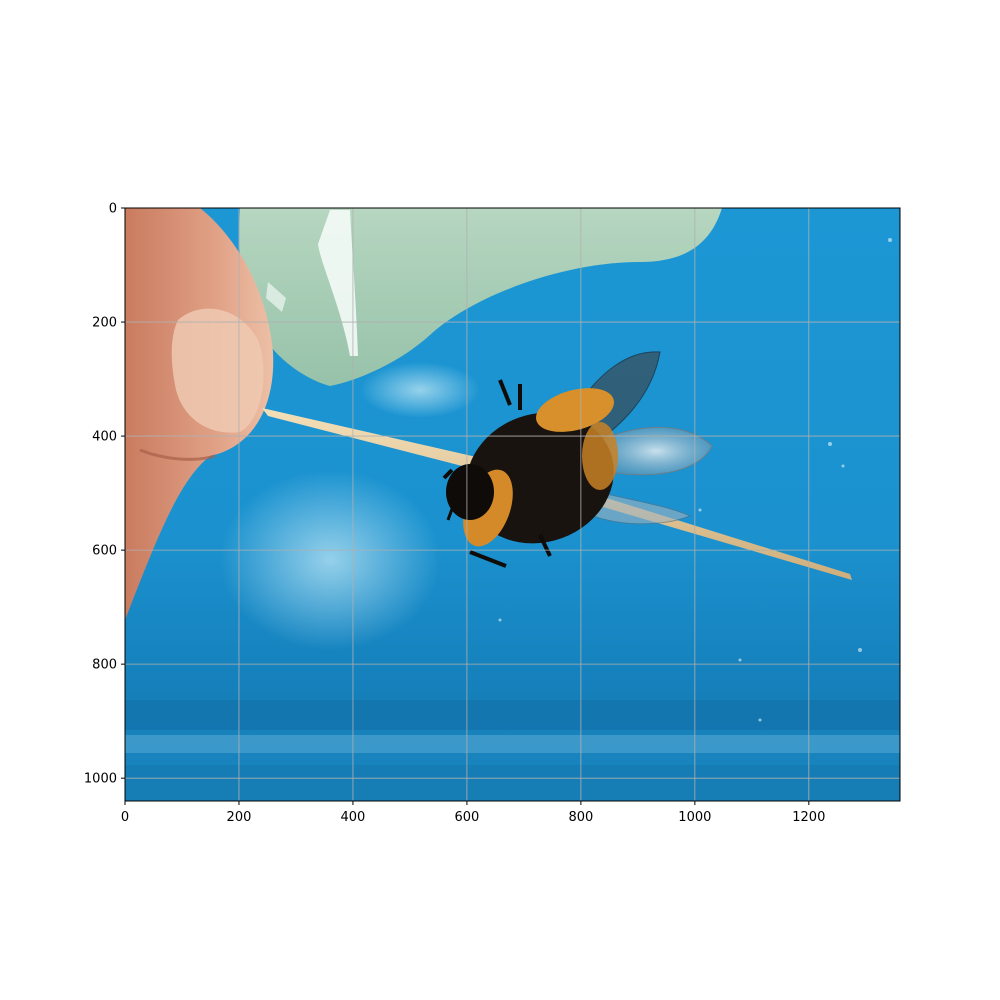 The width and height of the screenshot is (1000, 1000). Describe the element at coordinates (330, 560) in the screenshot. I see `light-glare` at that location.